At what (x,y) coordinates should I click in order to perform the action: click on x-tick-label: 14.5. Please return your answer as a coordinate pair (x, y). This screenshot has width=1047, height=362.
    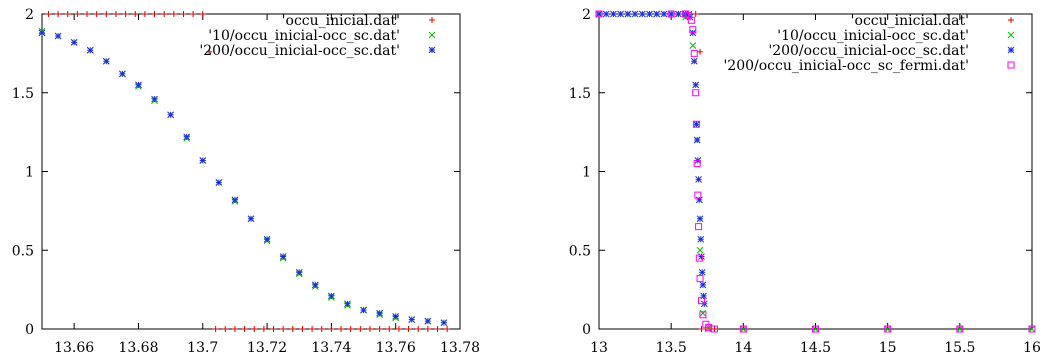
    Looking at the image, I should click on (815, 348).